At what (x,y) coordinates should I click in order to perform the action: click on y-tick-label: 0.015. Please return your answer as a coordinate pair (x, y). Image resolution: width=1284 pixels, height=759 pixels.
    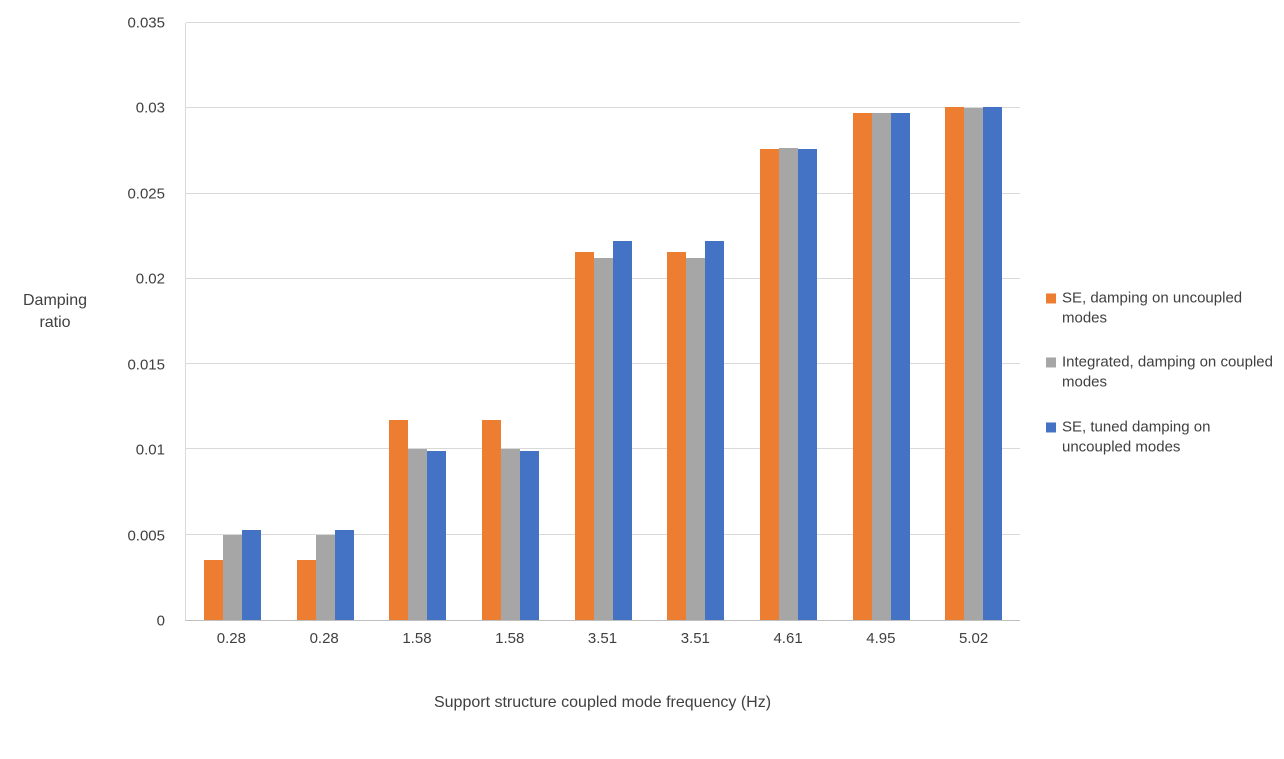
    Looking at the image, I should click on (146, 365).